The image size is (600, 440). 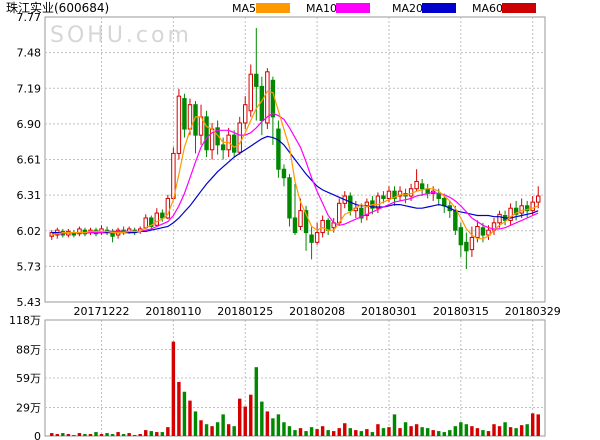 What do you see at coordinates (321, 8) in the screenshot?
I see `legend-label-ma10: MA10` at bounding box center [321, 8].